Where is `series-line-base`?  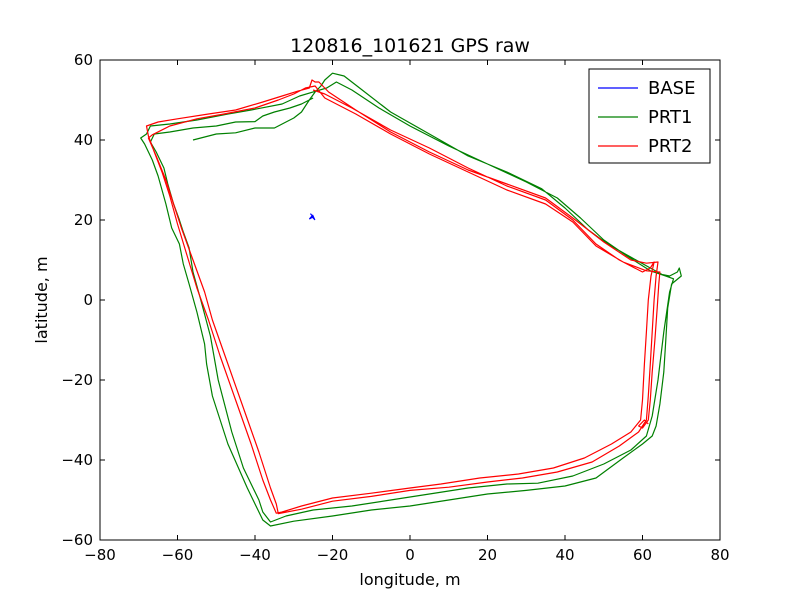
series-line-base is located at coordinates (312, 217).